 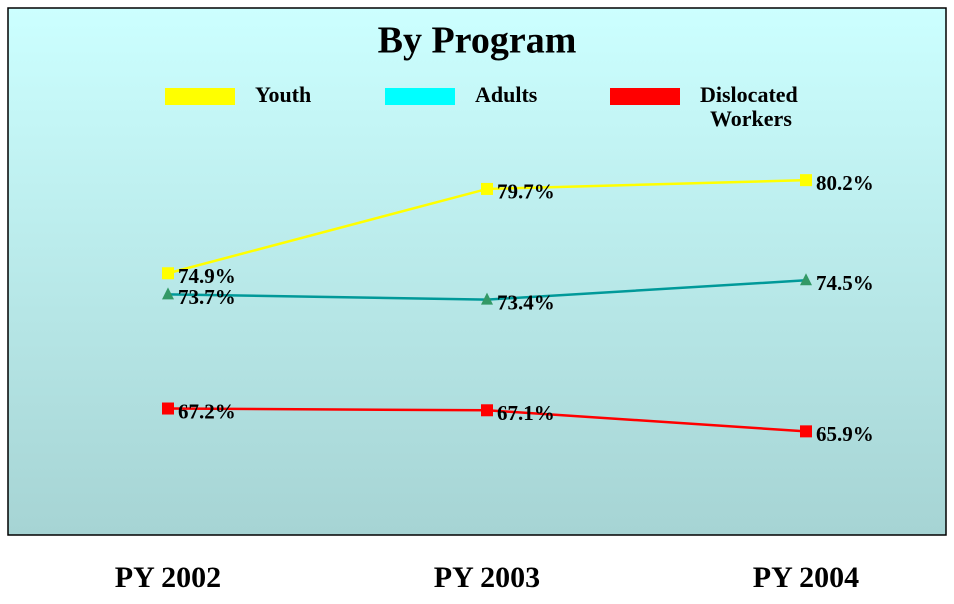 I want to click on legend-label: Dislocated Workers, so click(x=749, y=106).